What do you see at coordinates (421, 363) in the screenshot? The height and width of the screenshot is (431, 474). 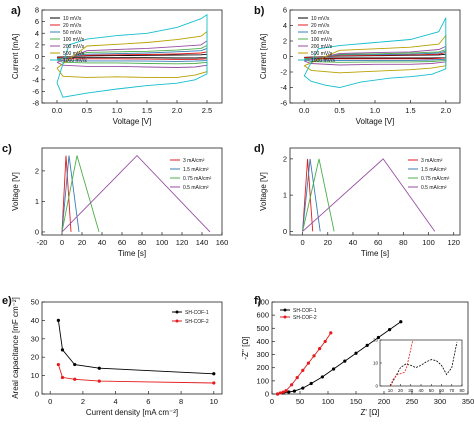 I see `inset-frame` at bounding box center [421, 363].